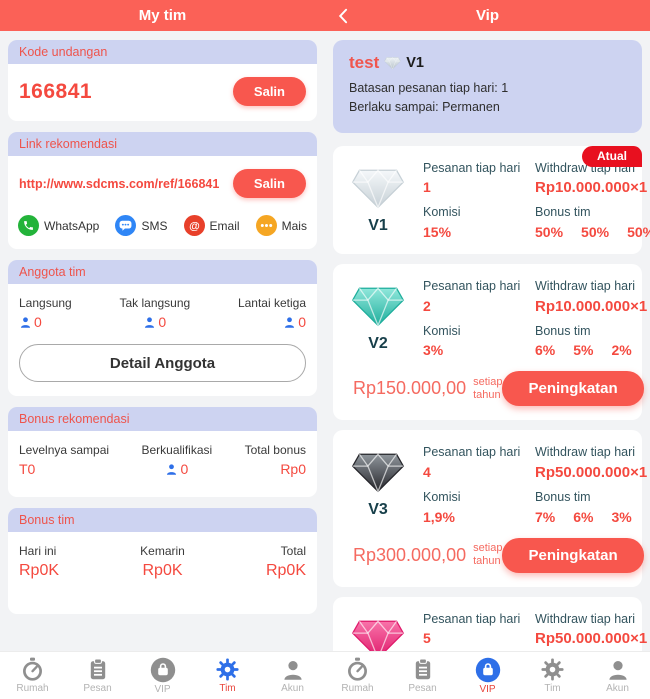 The height and width of the screenshot is (699, 650). What do you see at coordinates (487, 63) in the screenshot?
I see `user-name-row: test V1` at bounding box center [487, 63].